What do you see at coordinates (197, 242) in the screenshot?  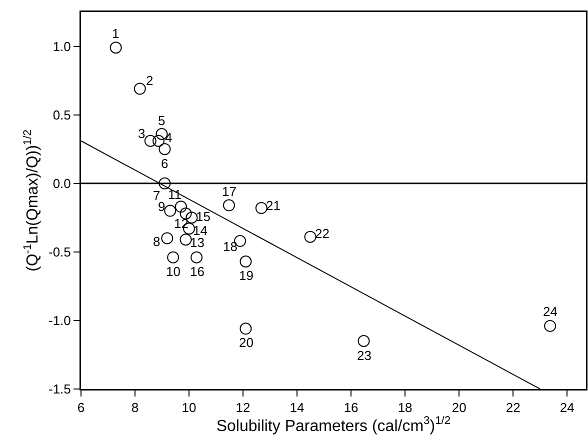 I see `annotation: 13` at bounding box center [197, 242].